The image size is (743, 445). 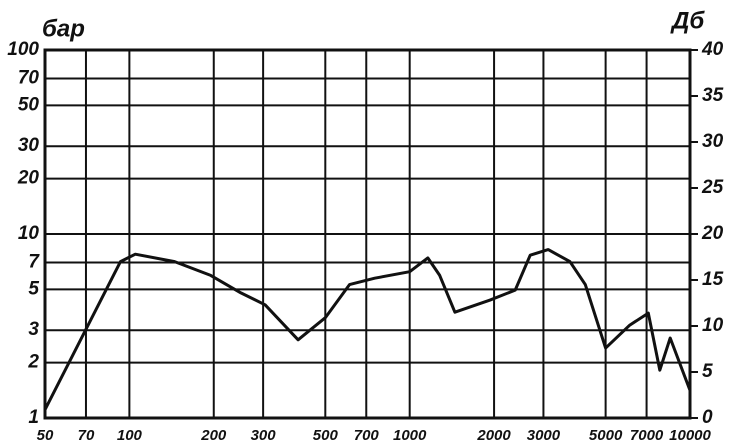 I want to click on y-tick-label: 50, so click(x=29, y=104).